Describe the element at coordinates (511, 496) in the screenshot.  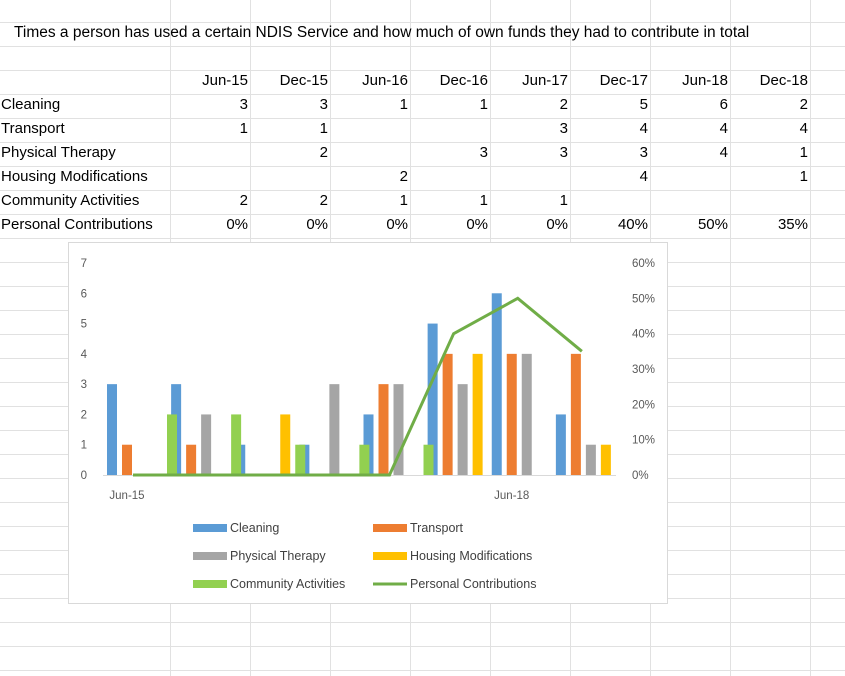
I see `x-tick-label: Jun-18` at that location.